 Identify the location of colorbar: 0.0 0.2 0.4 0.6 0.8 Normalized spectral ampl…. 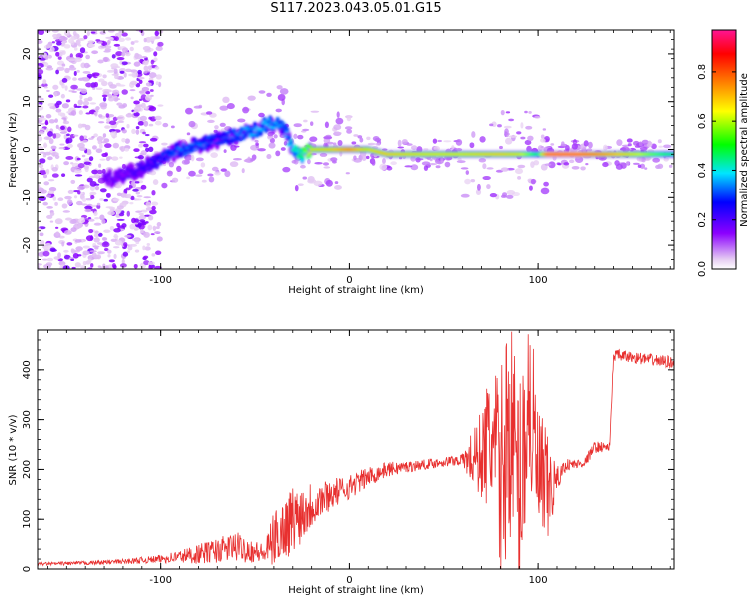
(723, 153).